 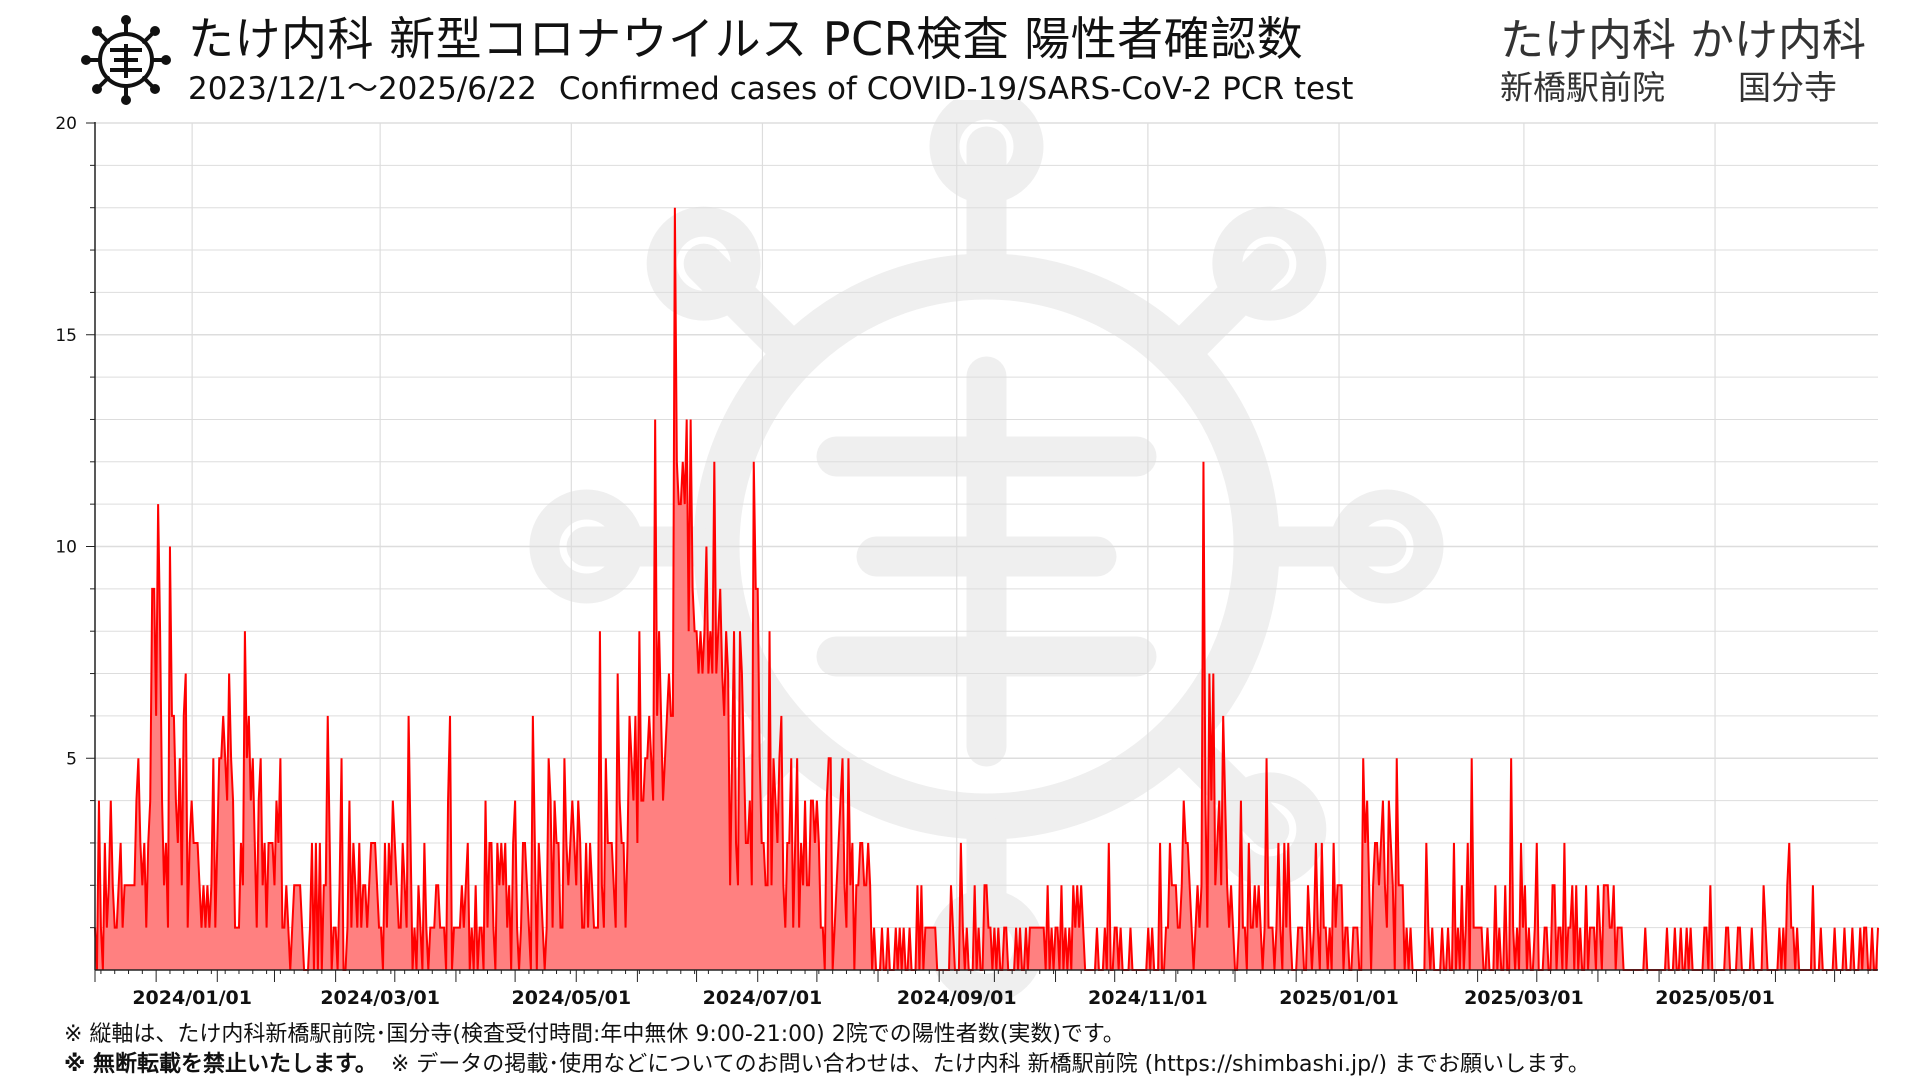 What do you see at coordinates (71, 759) in the screenshot?
I see `y-tick-label: 5` at bounding box center [71, 759].